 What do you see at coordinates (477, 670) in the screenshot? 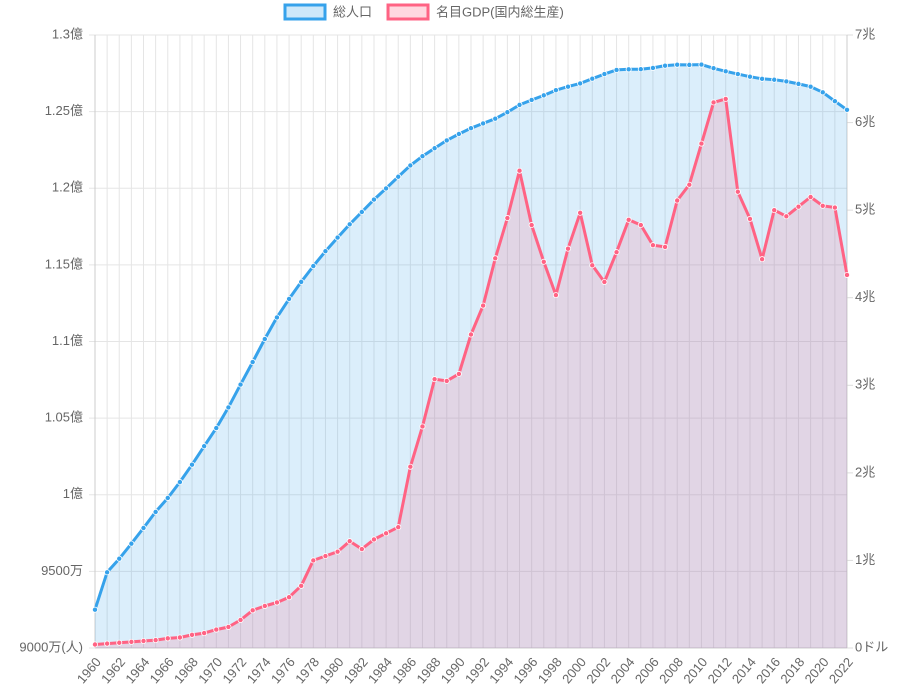
I see `x-tick-label: 1992` at bounding box center [477, 670].